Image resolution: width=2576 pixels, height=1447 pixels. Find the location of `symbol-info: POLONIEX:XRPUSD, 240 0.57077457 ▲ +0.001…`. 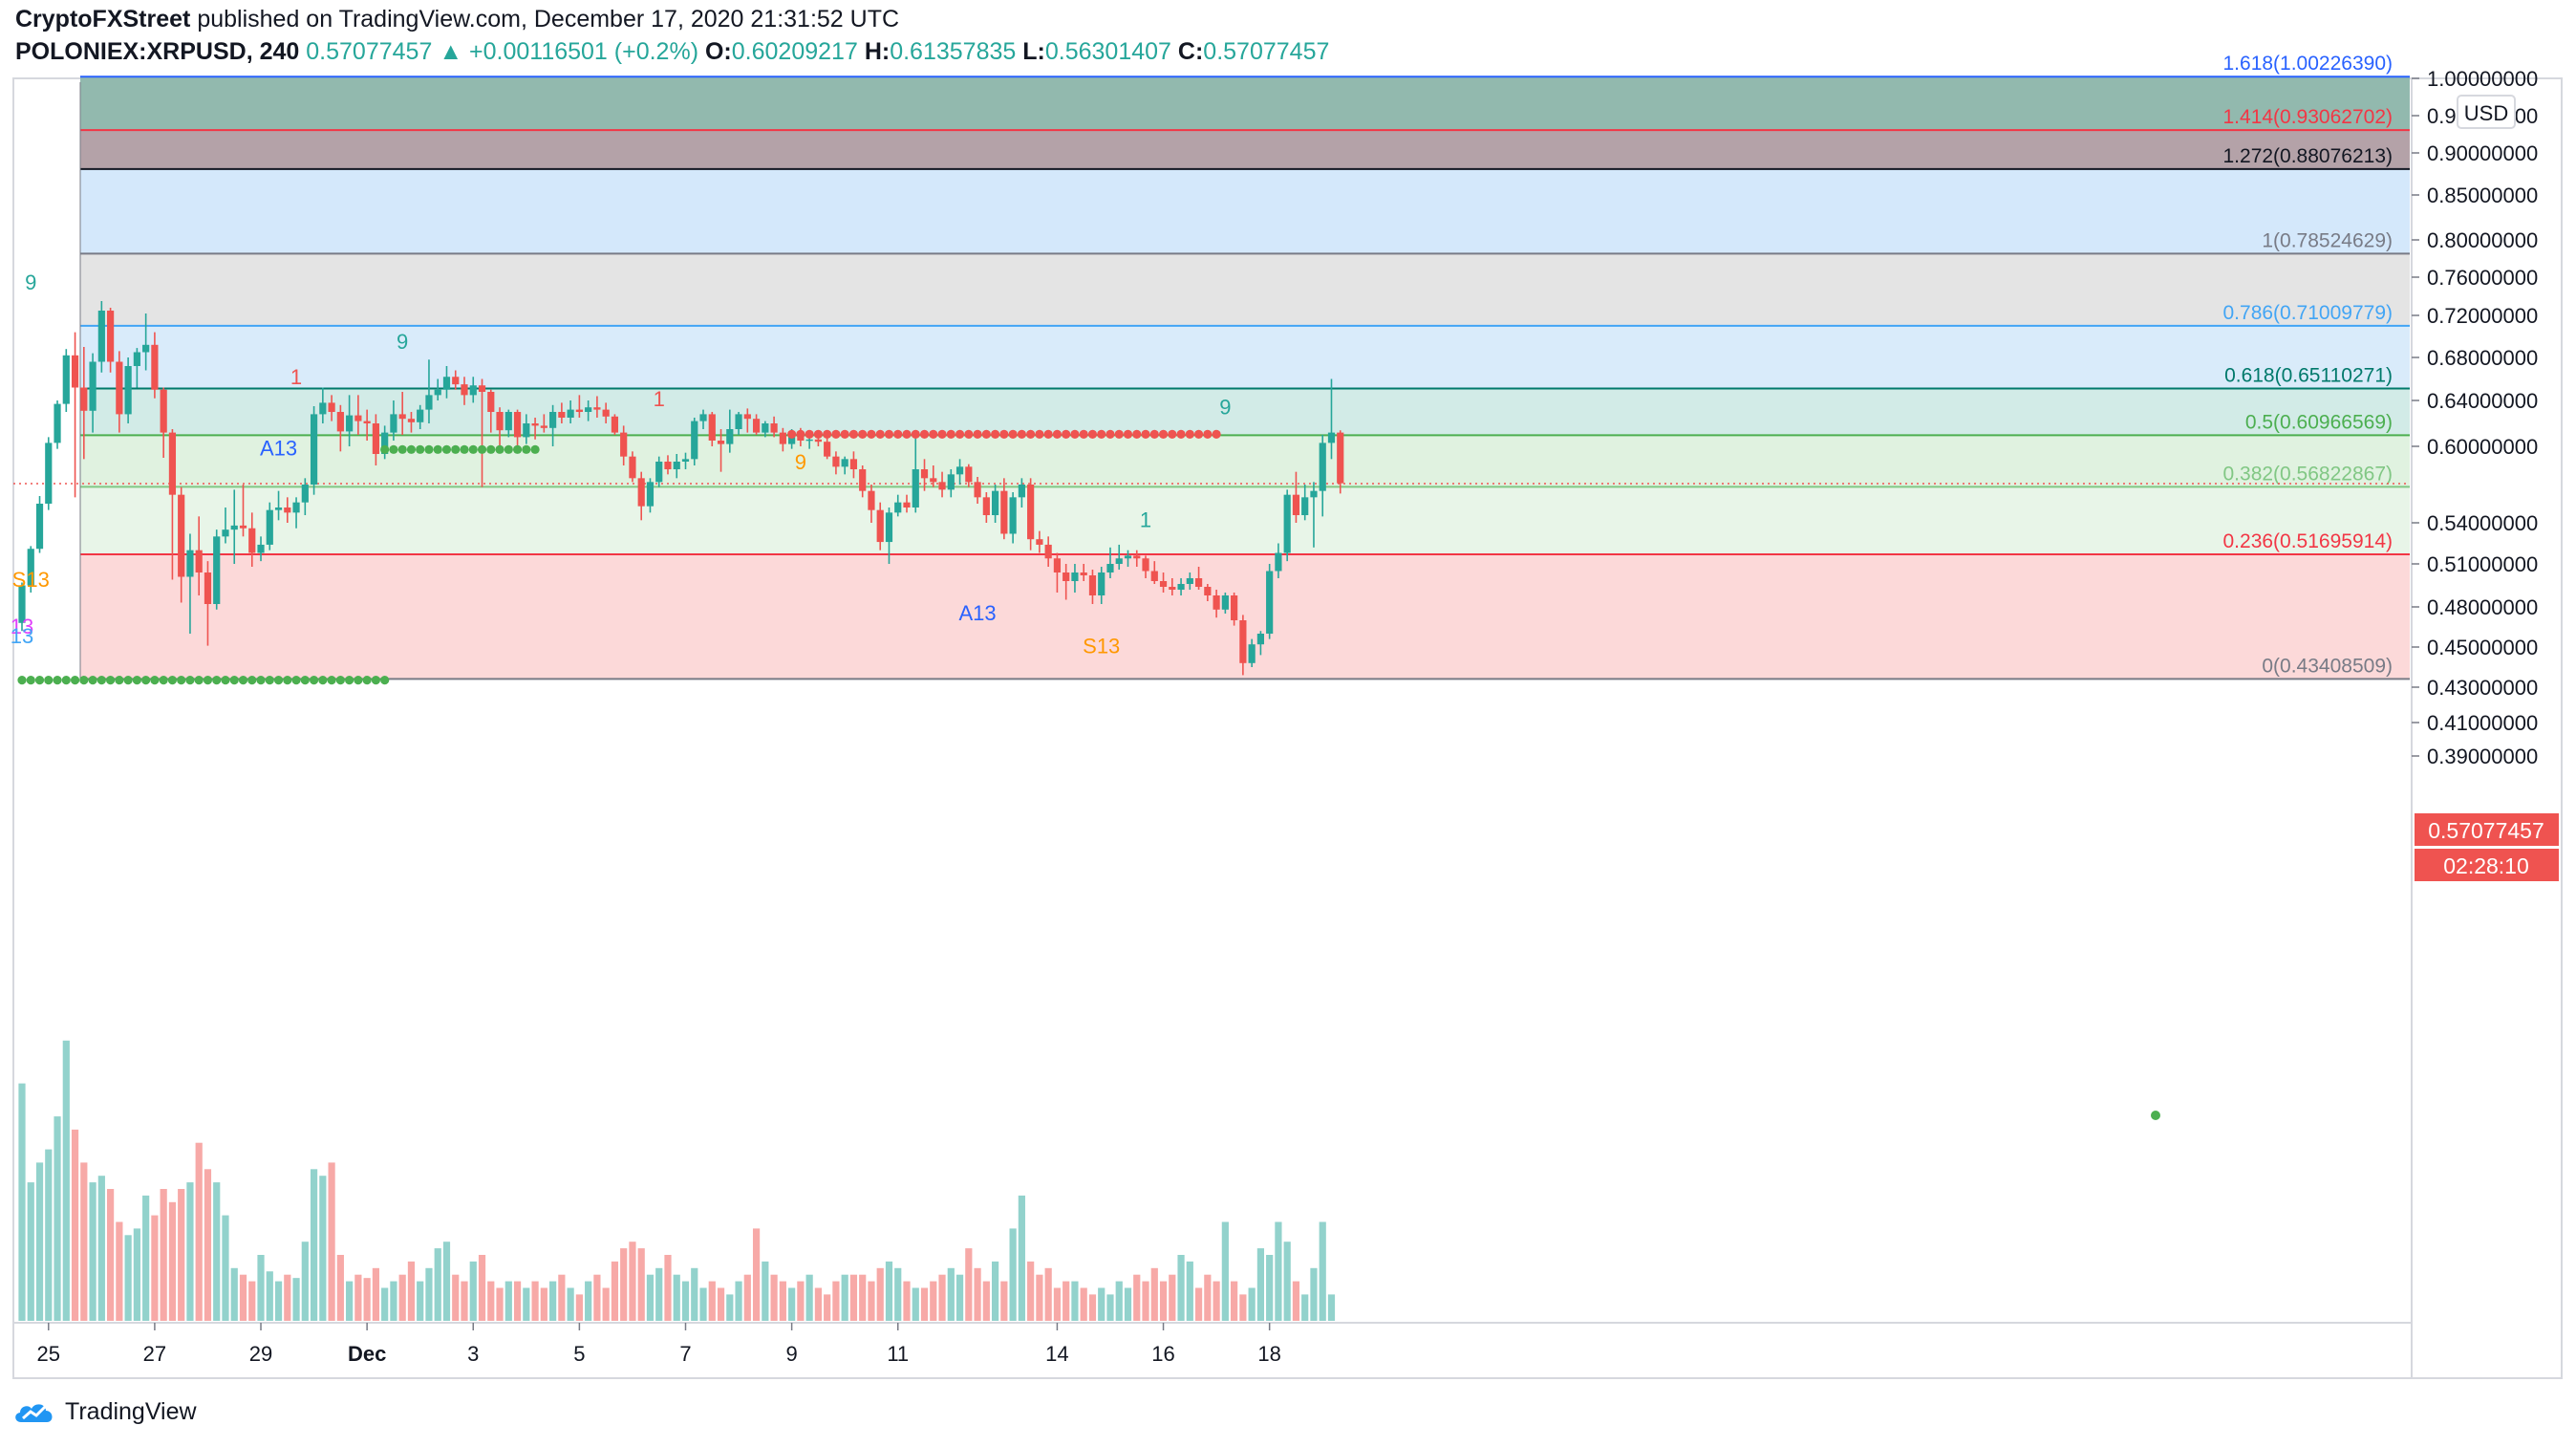

symbol-info: POLONIEX:XRPUSD, 240 0.57077457 ▲ +0.001… is located at coordinates (672, 52).